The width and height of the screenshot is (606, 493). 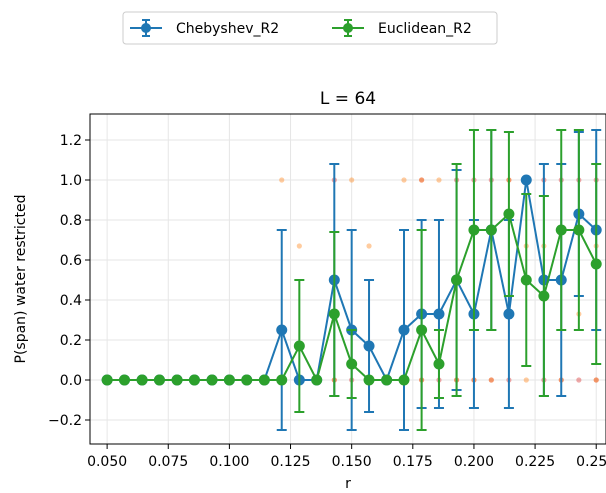 What do you see at coordinates (69, 281) in the screenshot?
I see `y-axis-ticks: −0.2 0.0 0.2 0.4 0.6 0.8 1.0 1.2` at bounding box center [69, 281].